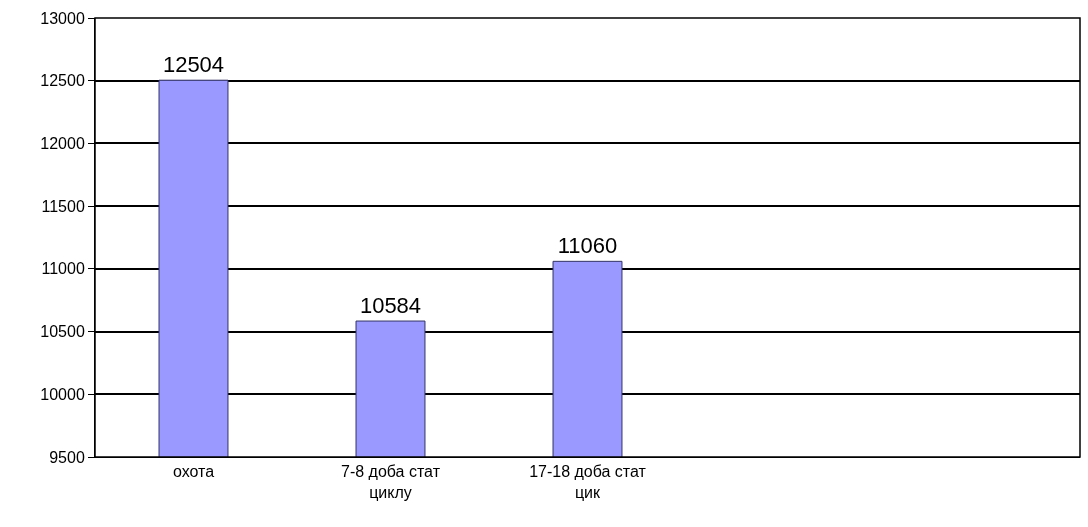 Image resolution: width=1088 pixels, height=527 pixels. What do you see at coordinates (391, 482) in the screenshot?
I see `x-tick-label: 7-8 доба стат циклу` at bounding box center [391, 482].